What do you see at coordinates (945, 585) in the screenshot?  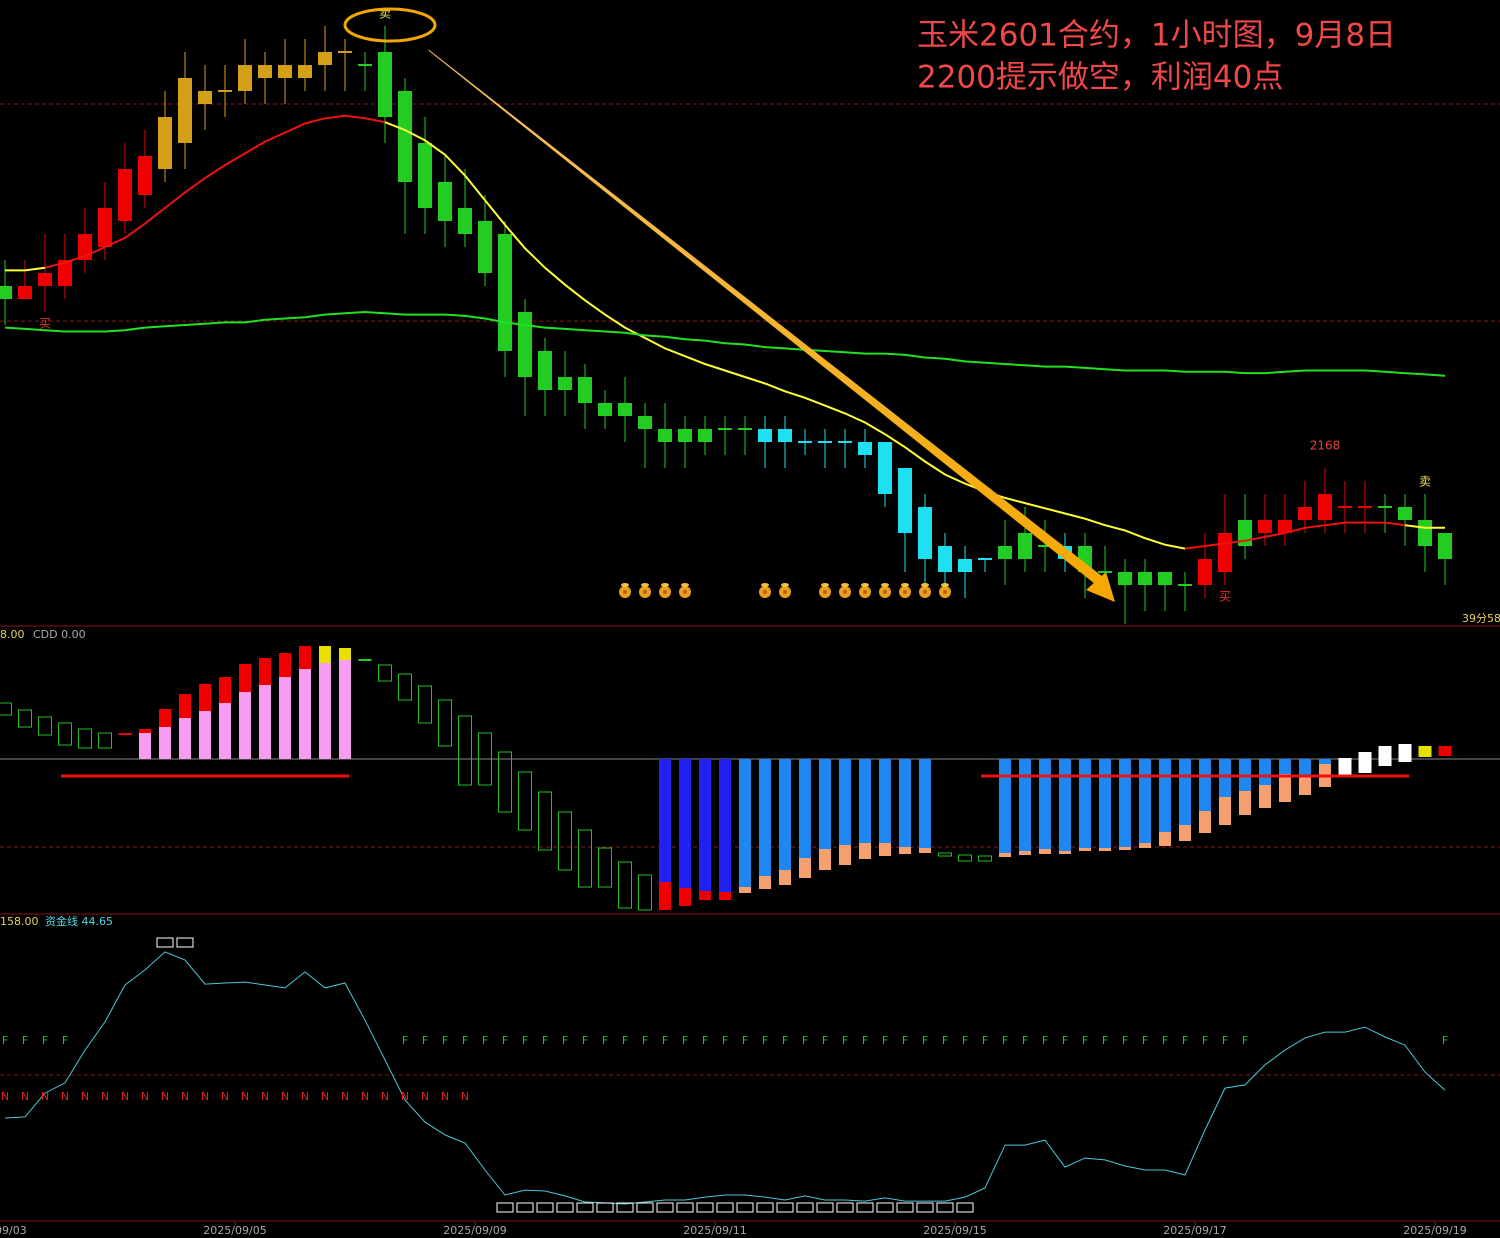 I see `icon-top` at bounding box center [945, 585].